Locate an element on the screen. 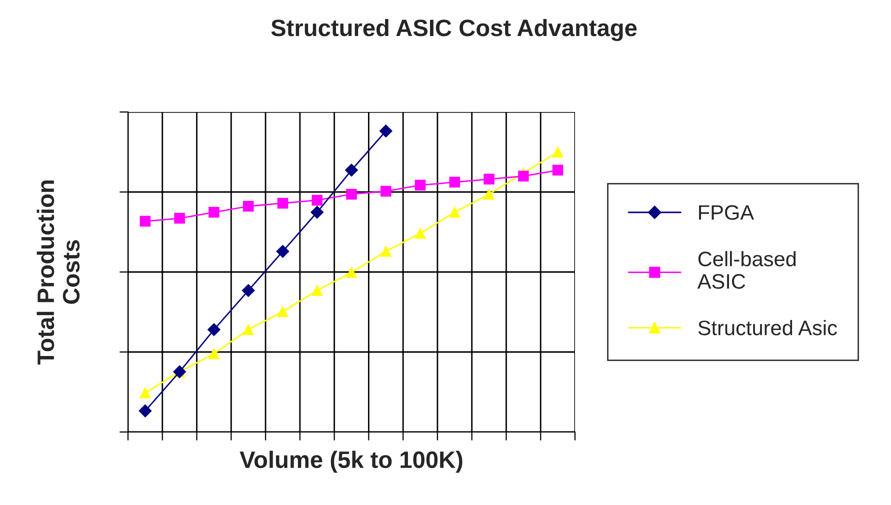 This screenshot has width=891, height=505. legend-label: FPGA is located at coordinates (726, 212).